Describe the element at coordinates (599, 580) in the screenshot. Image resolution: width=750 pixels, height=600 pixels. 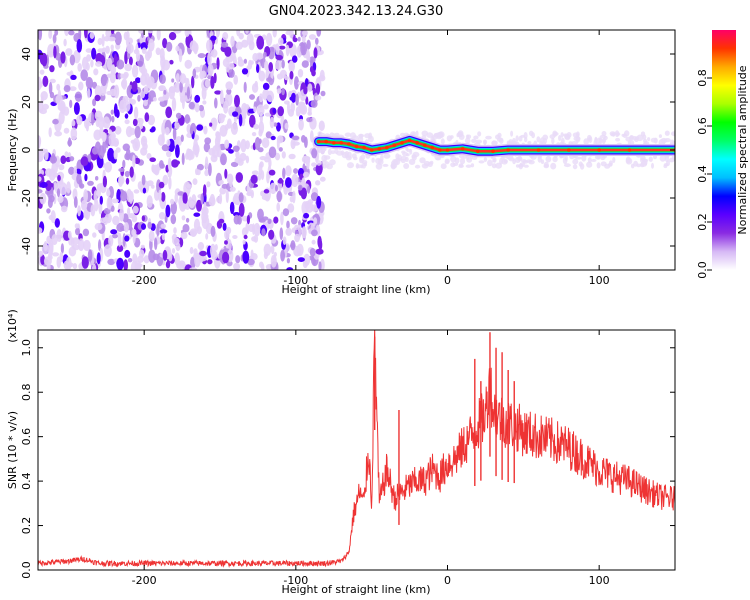
I see `x-tick-label: 100` at that location.